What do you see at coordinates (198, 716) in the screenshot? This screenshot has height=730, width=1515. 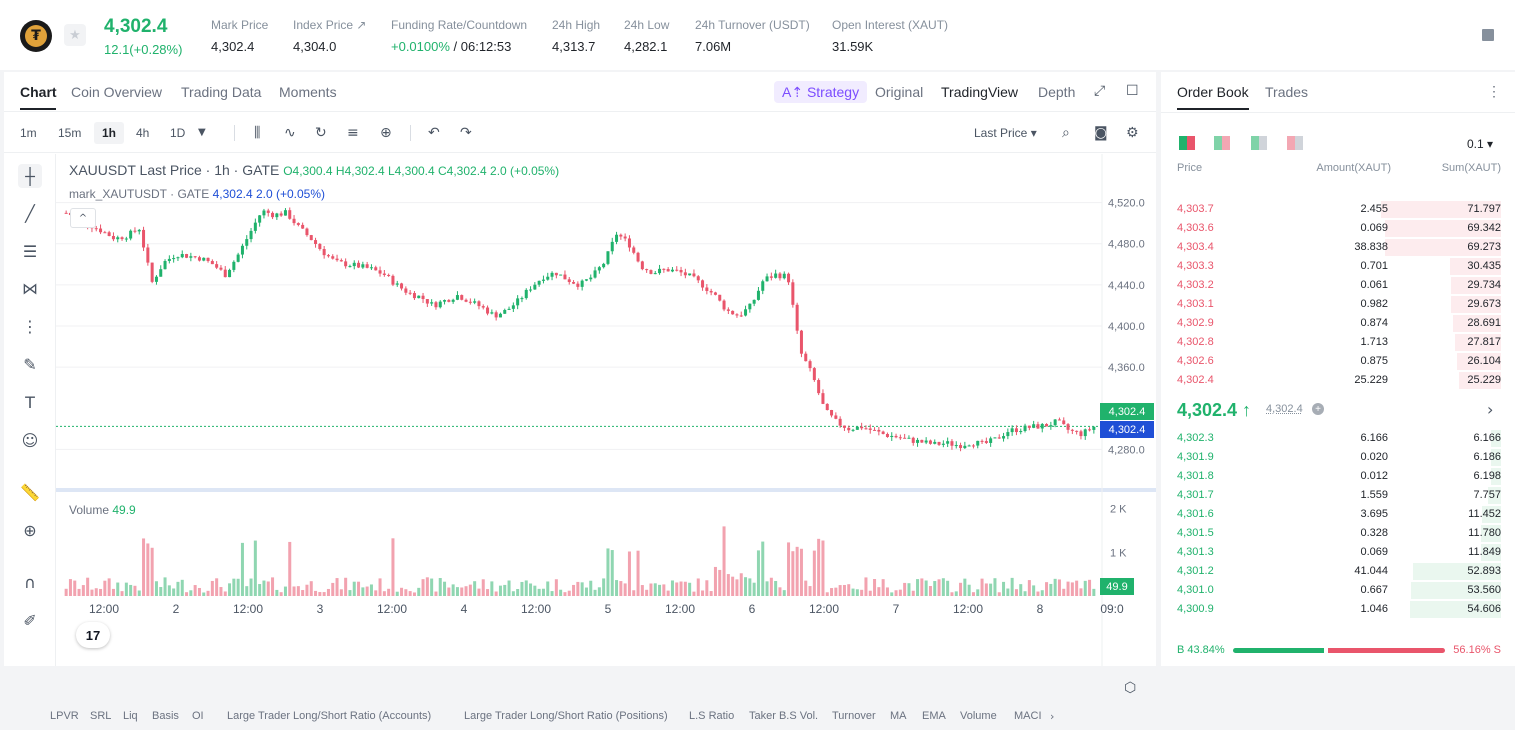 I see `indicator-oi: OI` at bounding box center [198, 716].